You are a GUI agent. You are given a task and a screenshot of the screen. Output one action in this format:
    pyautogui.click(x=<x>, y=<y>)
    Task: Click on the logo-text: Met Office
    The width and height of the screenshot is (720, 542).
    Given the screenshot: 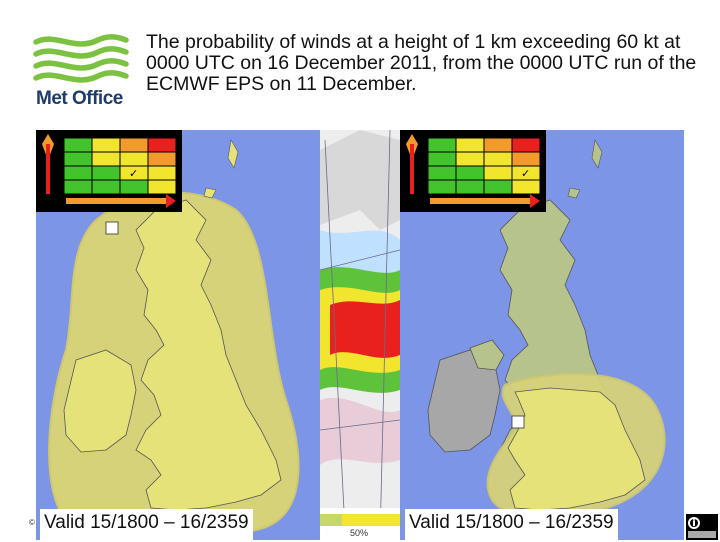 What is the action you would take?
    pyautogui.click(x=79, y=98)
    